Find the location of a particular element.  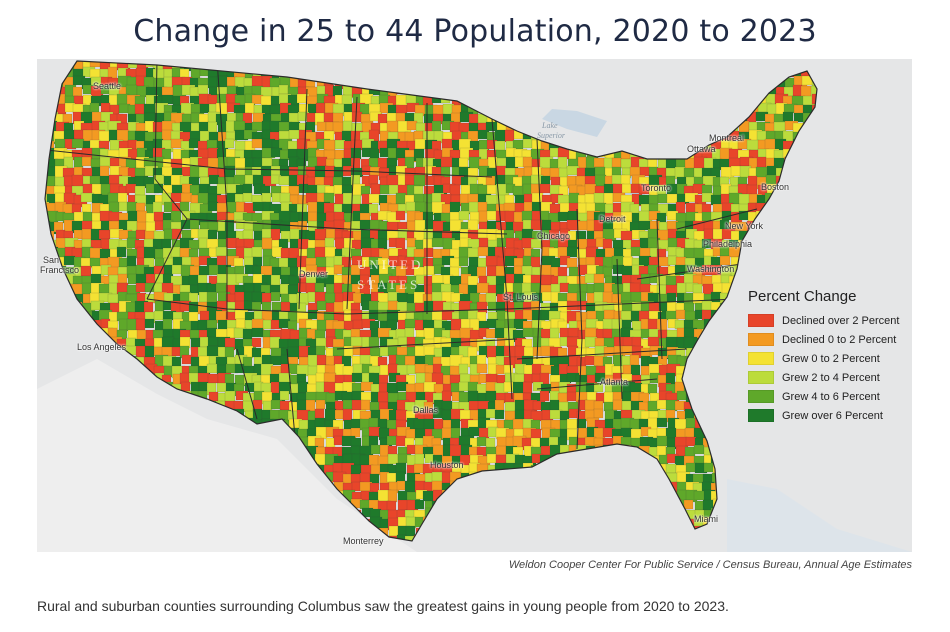

legend-label: Grew 2 to 4 Percent is located at coordinates (831, 377).